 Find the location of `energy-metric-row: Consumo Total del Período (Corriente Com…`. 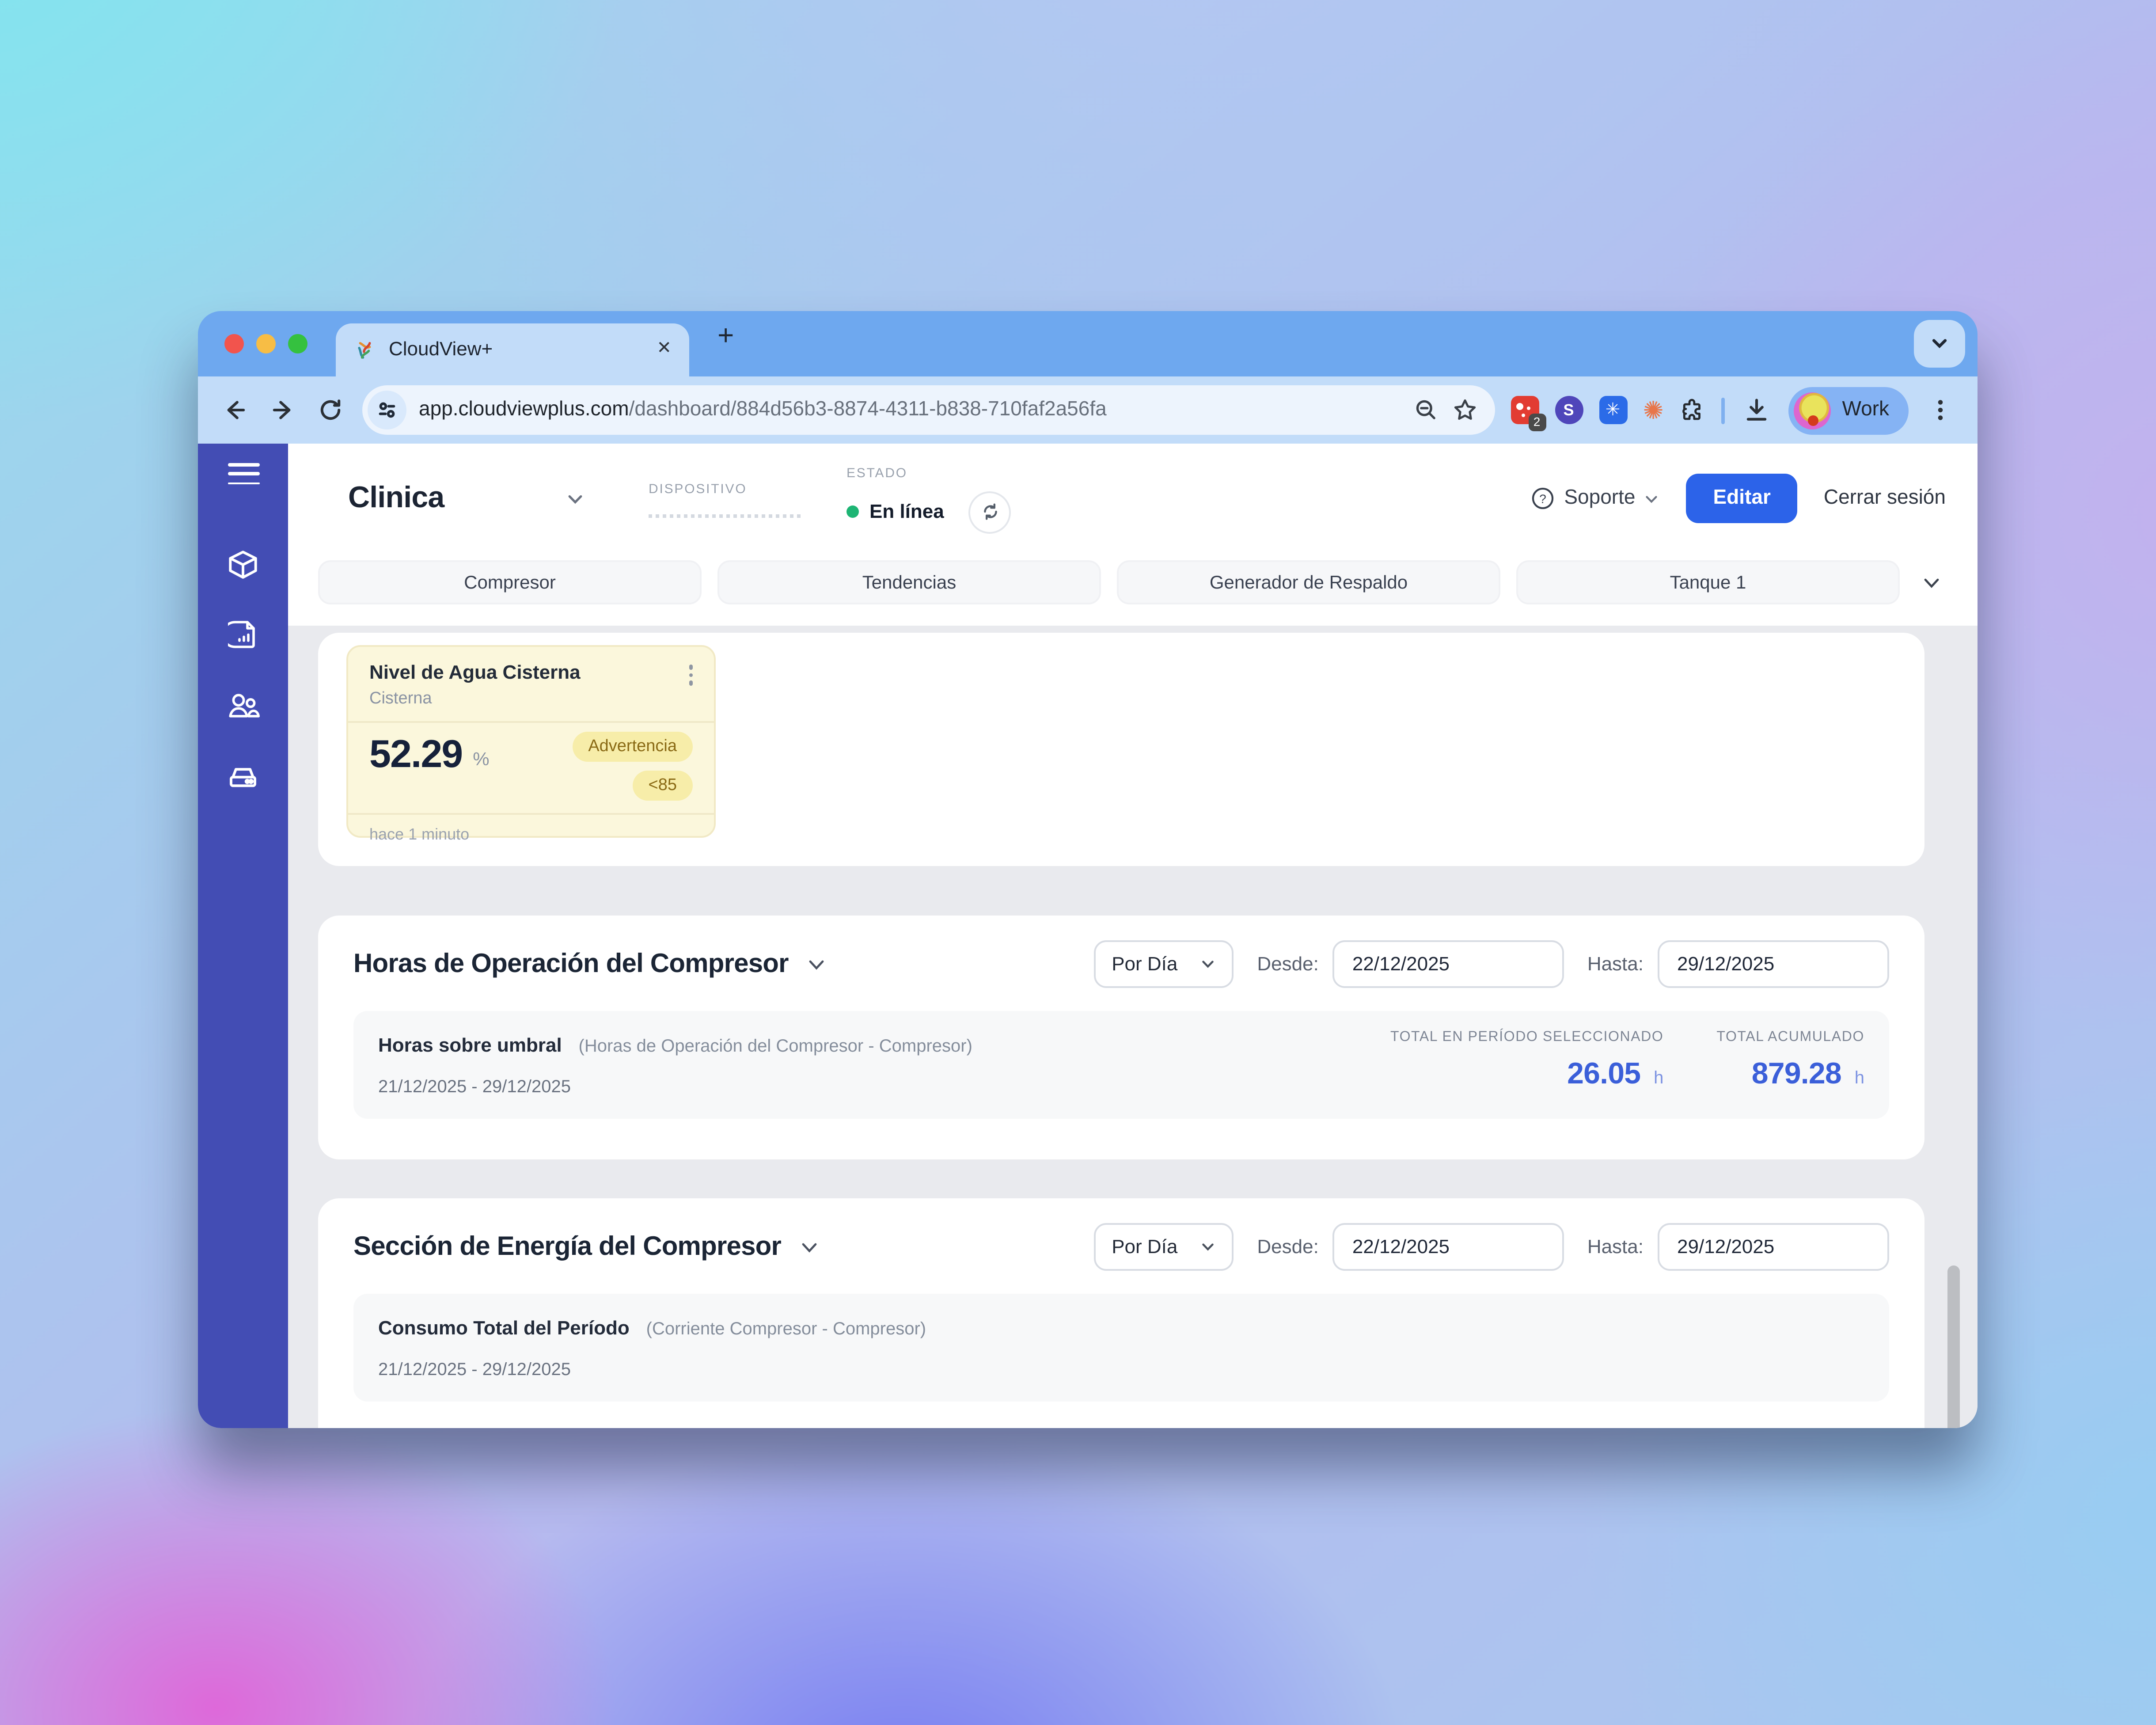

energy-metric-row: Consumo Total del Período (Corriente Com… is located at coordinates (1121, 1348).